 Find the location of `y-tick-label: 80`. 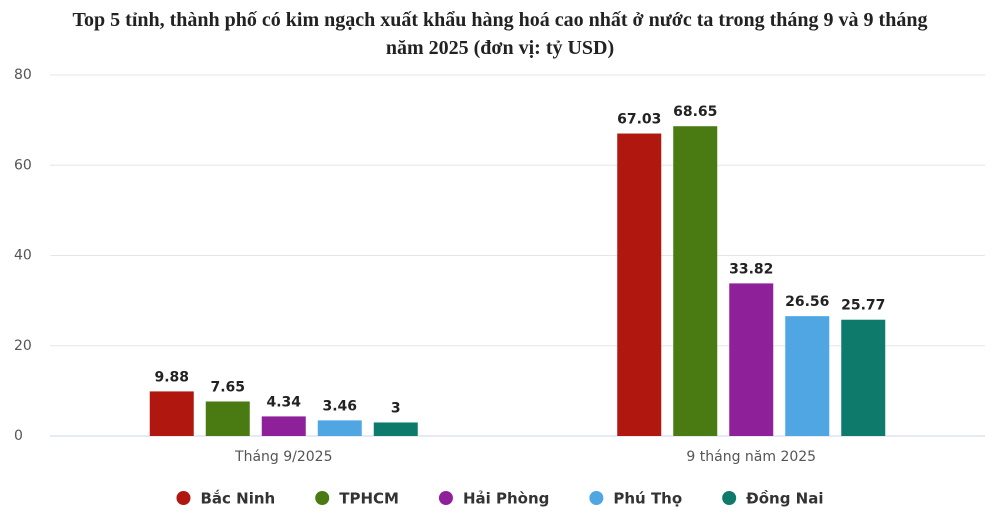

y-tick-label: 80 is located at coordinates (23, 75).